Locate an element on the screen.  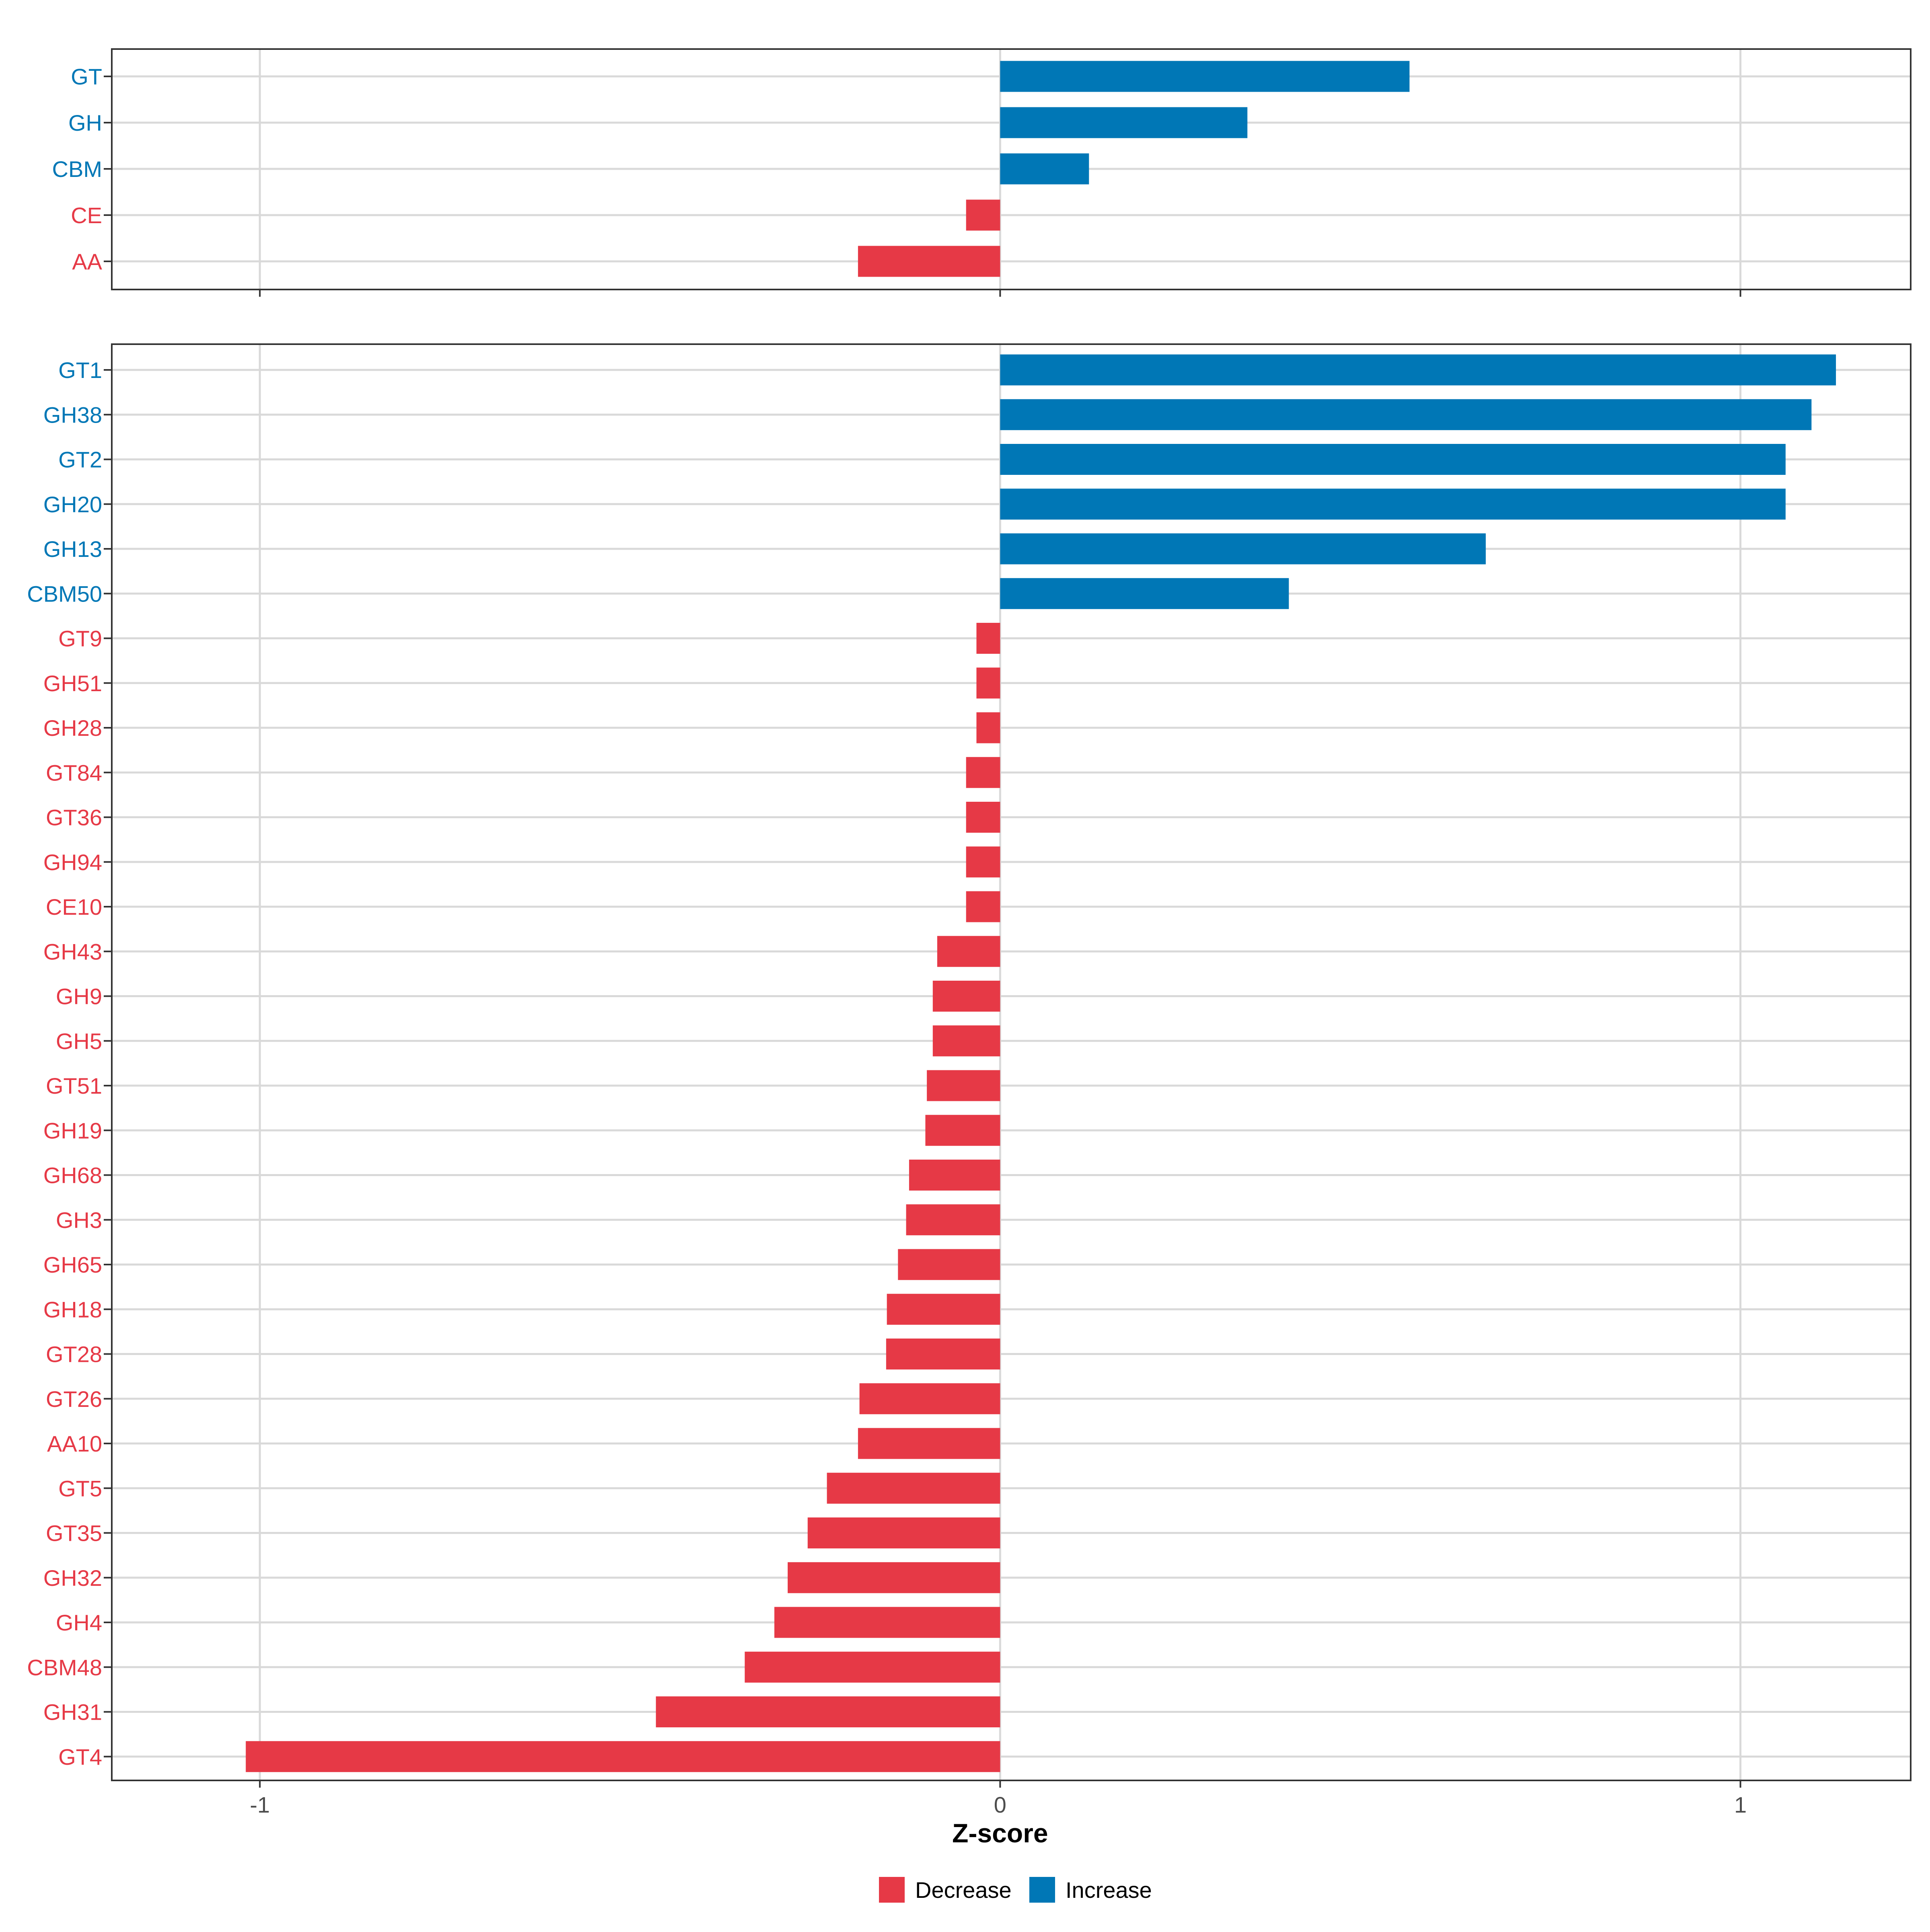
bar-gt1 is located at coordinates (1418, 370).